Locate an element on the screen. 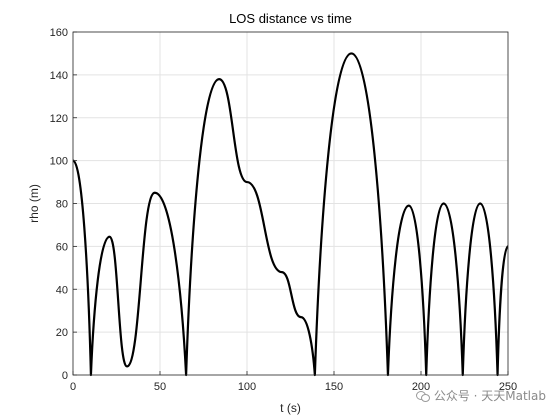 The width and height of the screenshot is (560, 420). wechat-icon is located at coordinates (422, 396).